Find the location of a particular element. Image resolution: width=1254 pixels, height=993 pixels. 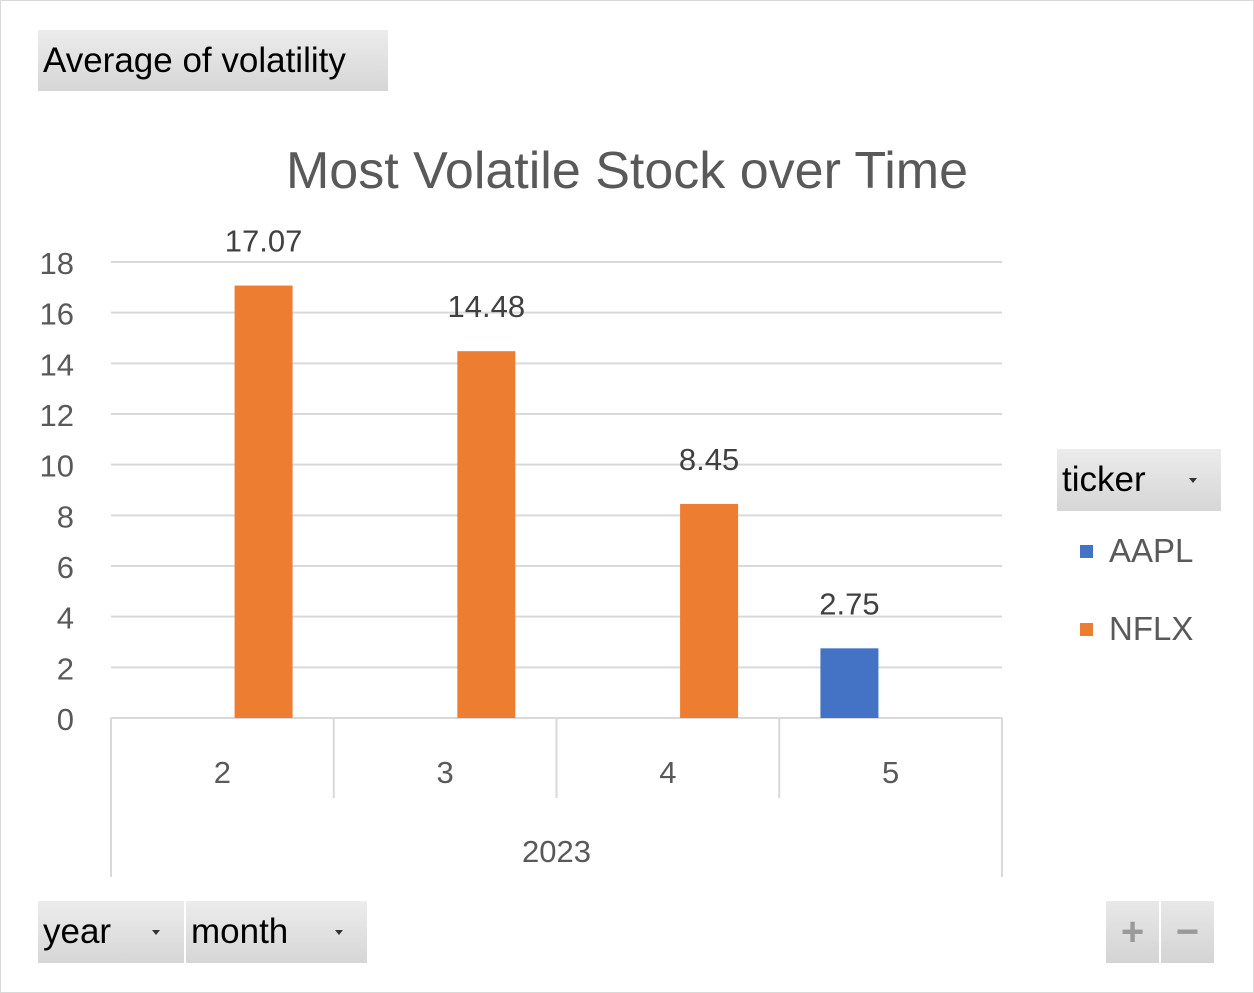

y-tick-label: 16 is located at coordinates (57, 314).